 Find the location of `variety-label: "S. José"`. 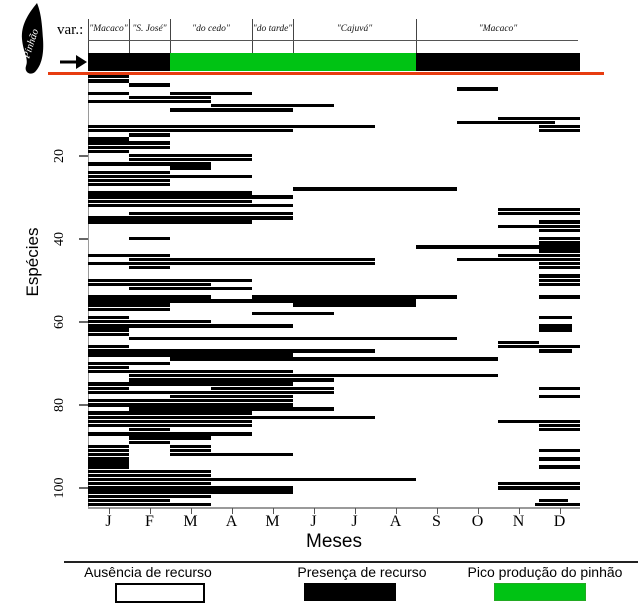

variety-label: "S. José" is located at coordinates (149, 29).